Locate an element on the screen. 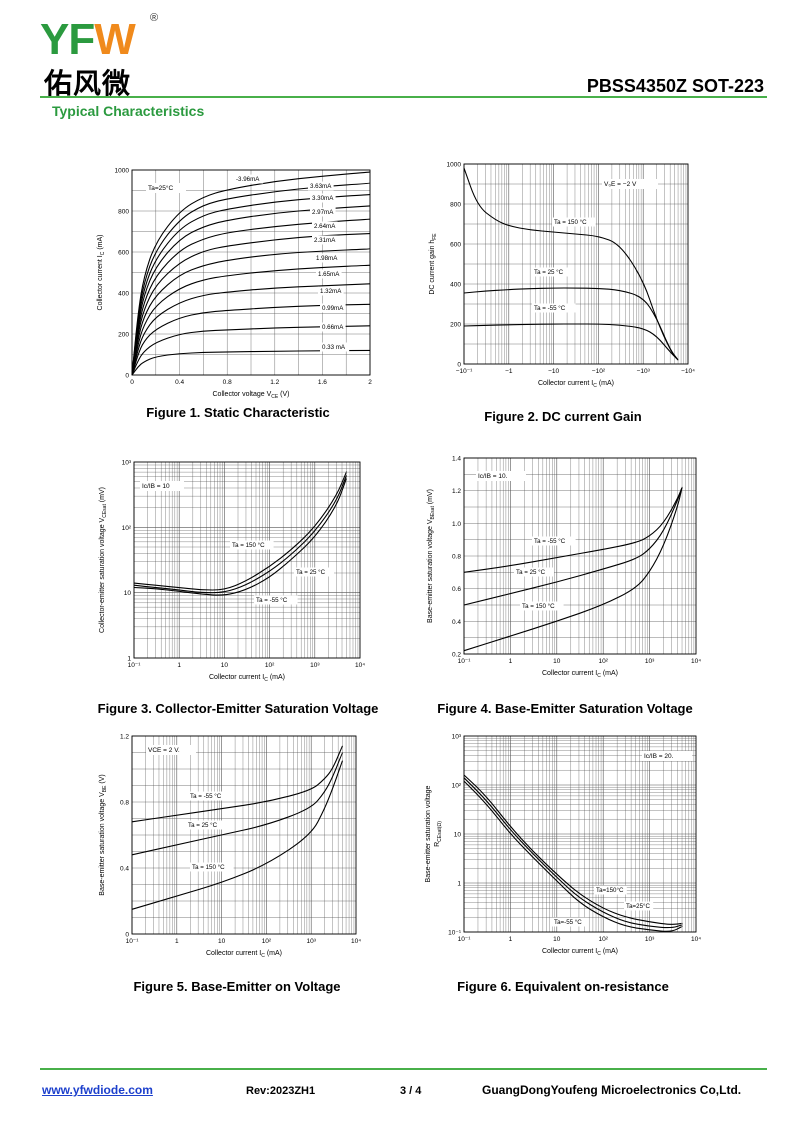 Image resolution: width=800 pixels, height=1131 pixels. curve-label: 2.64mA is located at coordinates (325, 226).